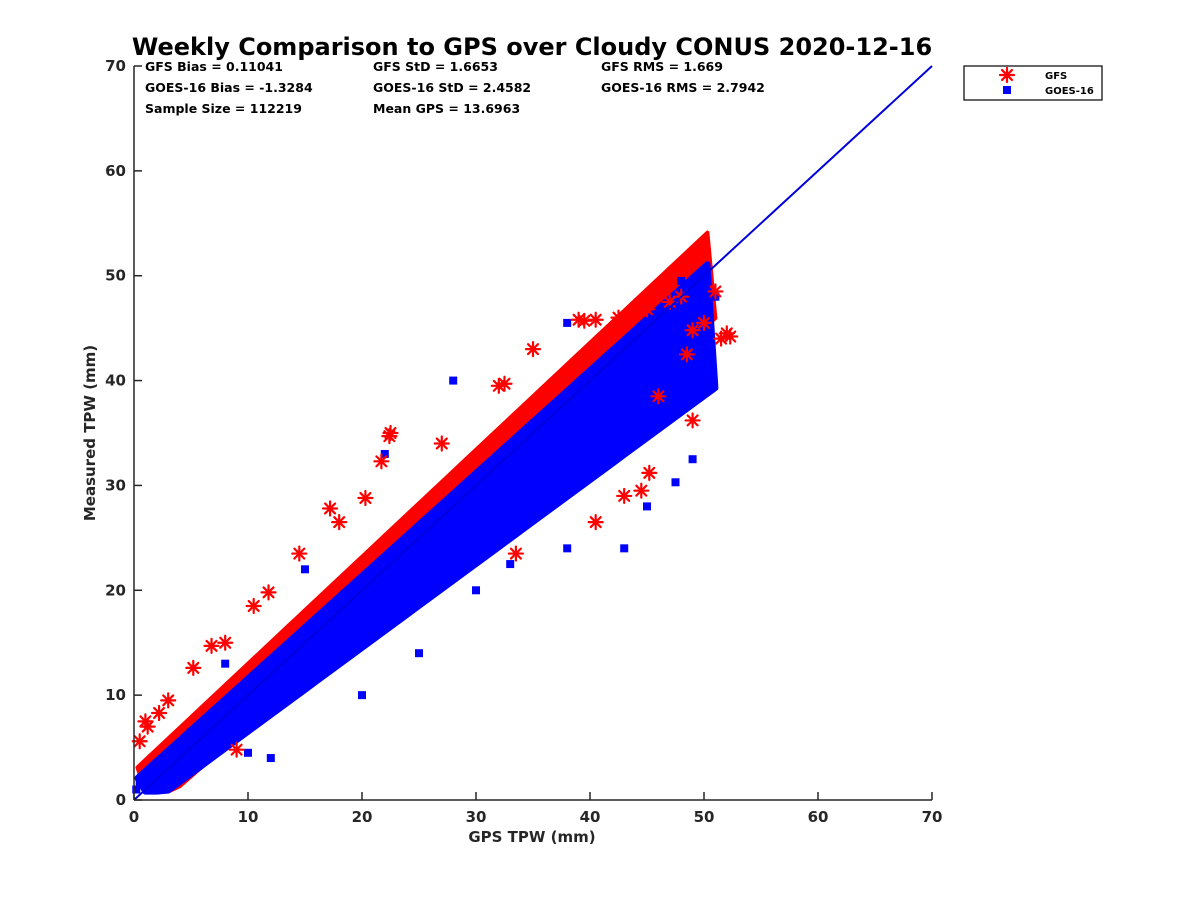  What do you see at coordinates (435, 66) in the screenshot?
I see `stat-text: GFS StD = 1.6653` at bounding box center [435, 66].